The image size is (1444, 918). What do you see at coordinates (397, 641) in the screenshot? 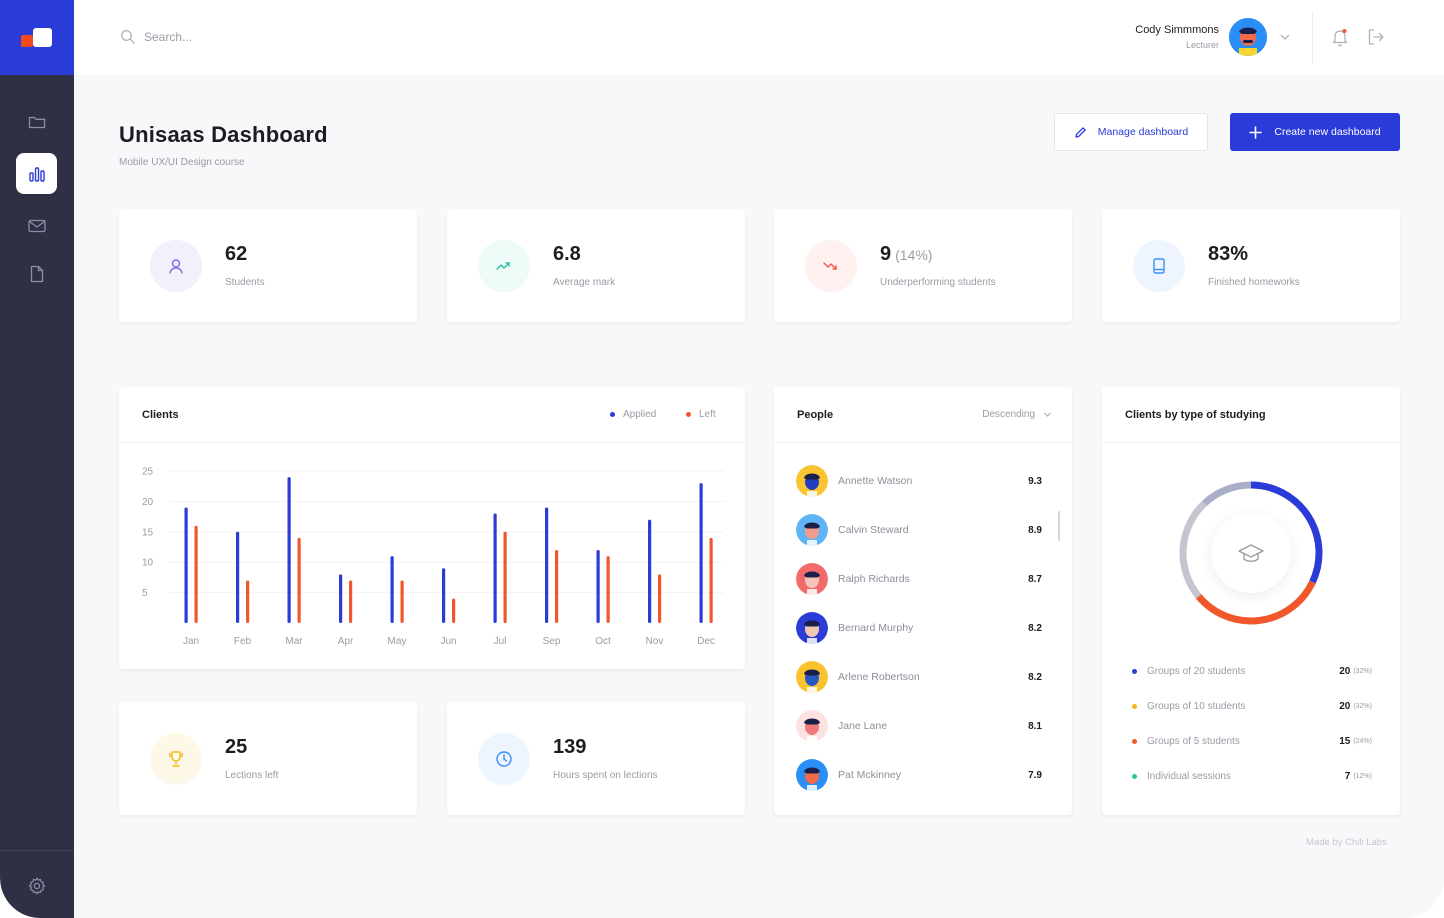
I see `x-tick-label: May` at bounding box center [397, 641].